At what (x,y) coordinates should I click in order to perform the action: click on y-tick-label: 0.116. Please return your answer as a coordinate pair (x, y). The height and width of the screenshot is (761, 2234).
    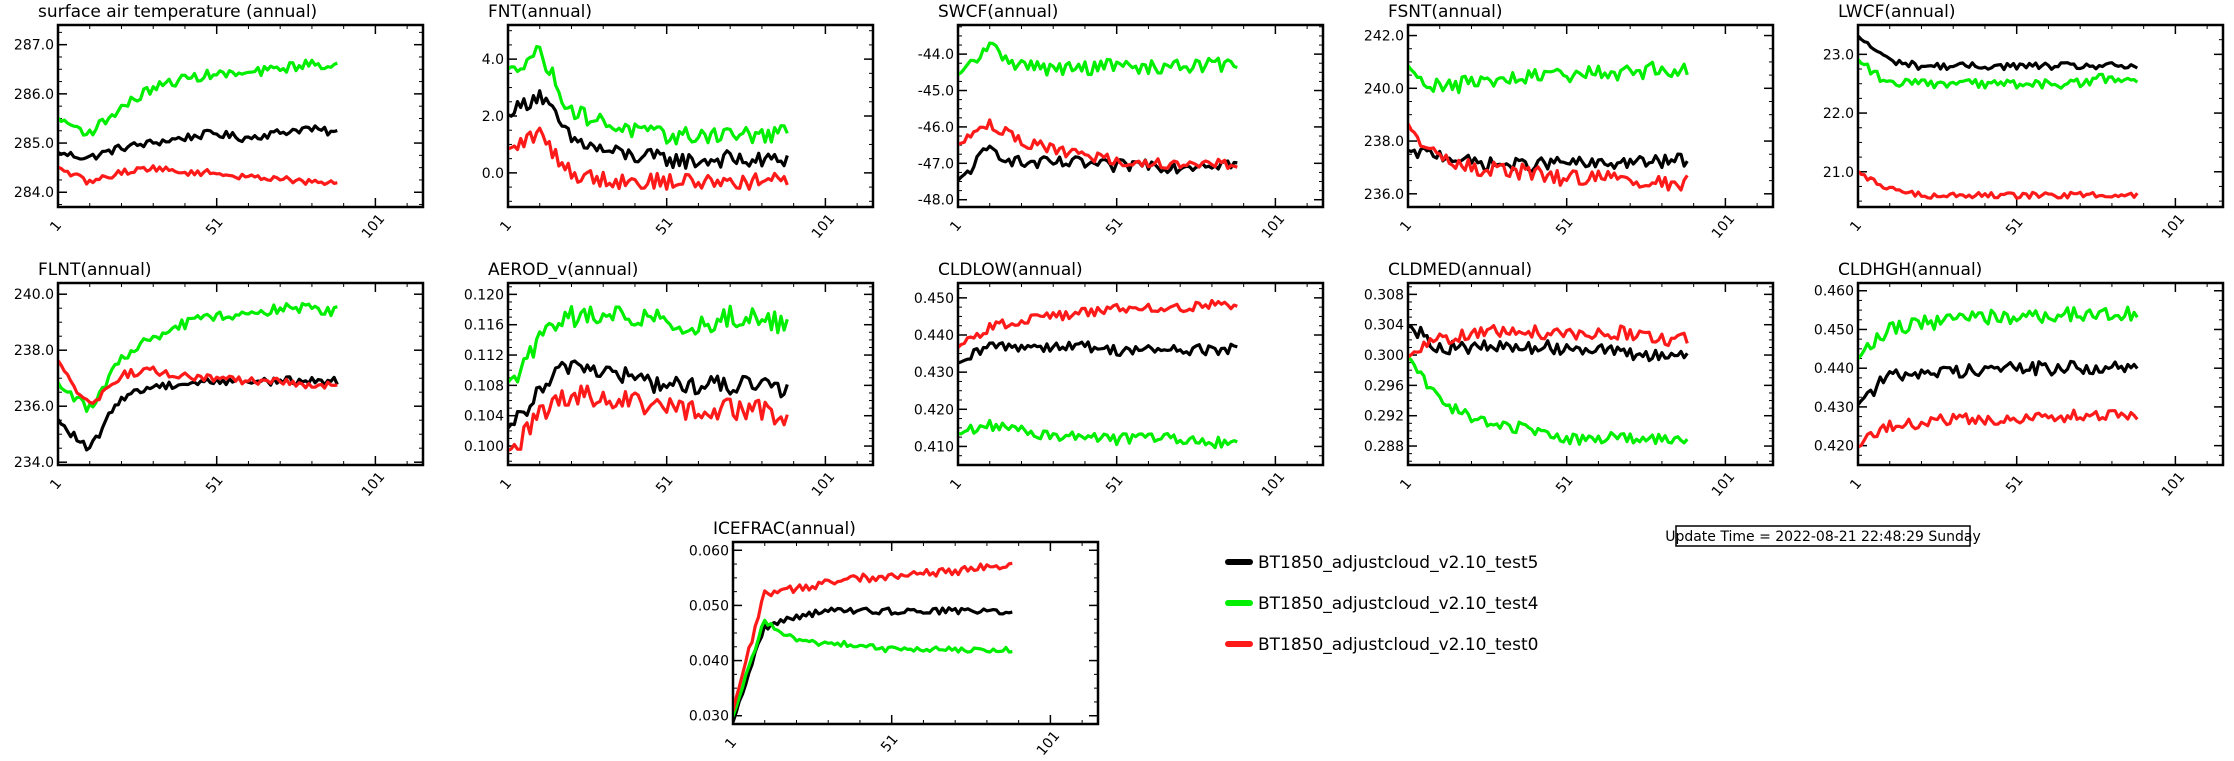
    Looking at the image, I should click on (484, 326).